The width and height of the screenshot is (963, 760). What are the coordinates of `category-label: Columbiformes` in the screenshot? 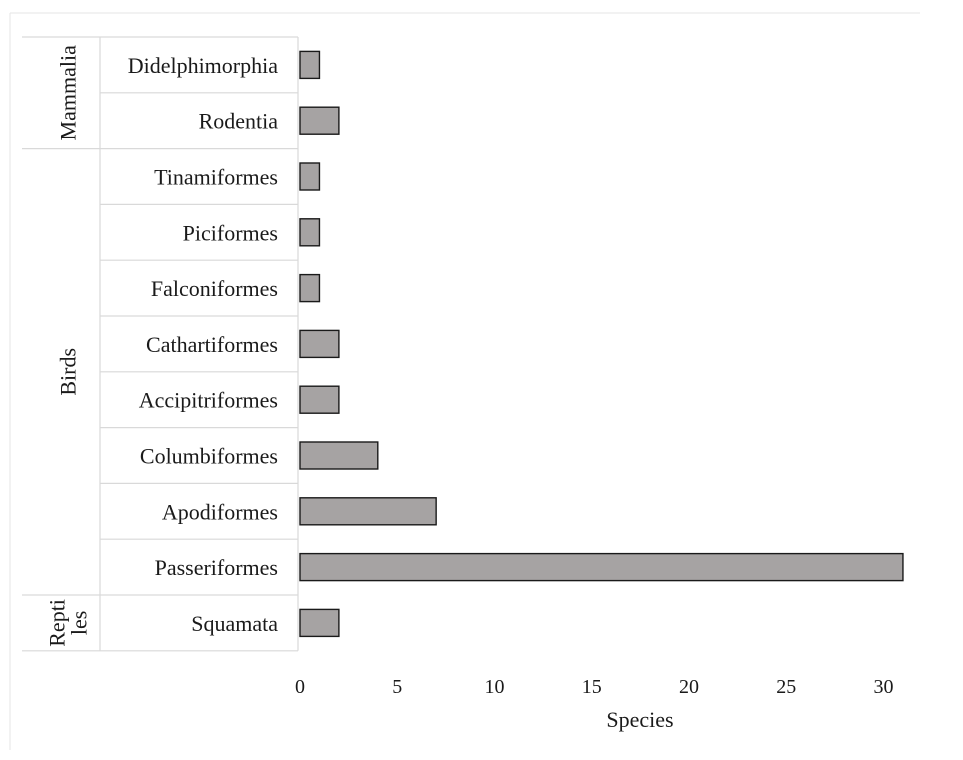 It's located at (209, 456).